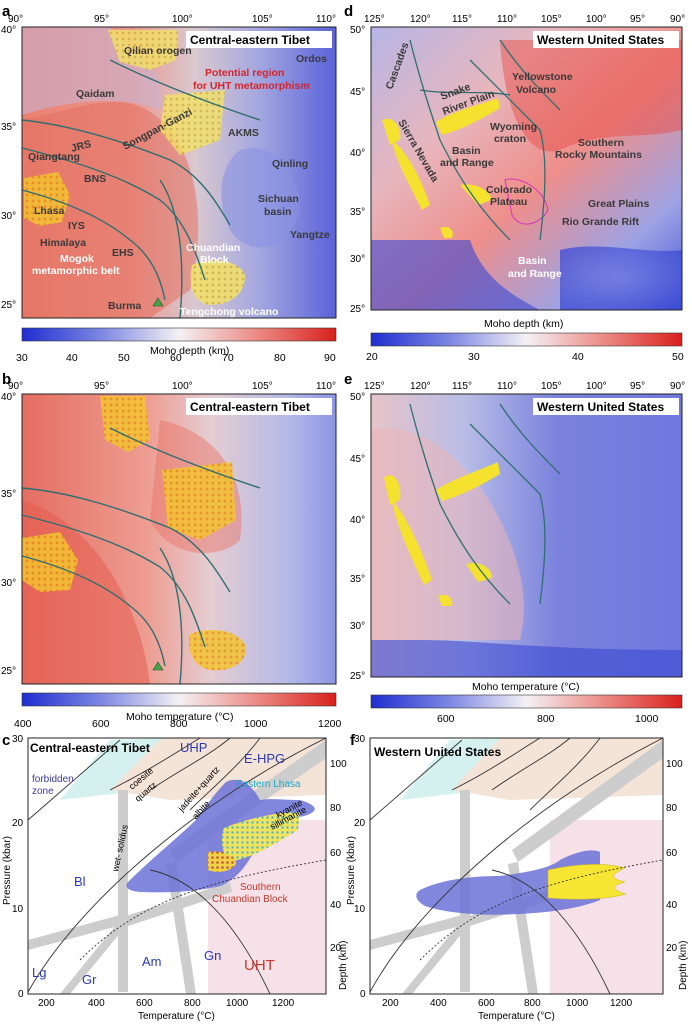 The width and height of the screenshot is (692, 1029). What do you see at coordinates (179, 172) in the screenshot?
I see `map-a-frame` at bounding box center [179, 172].